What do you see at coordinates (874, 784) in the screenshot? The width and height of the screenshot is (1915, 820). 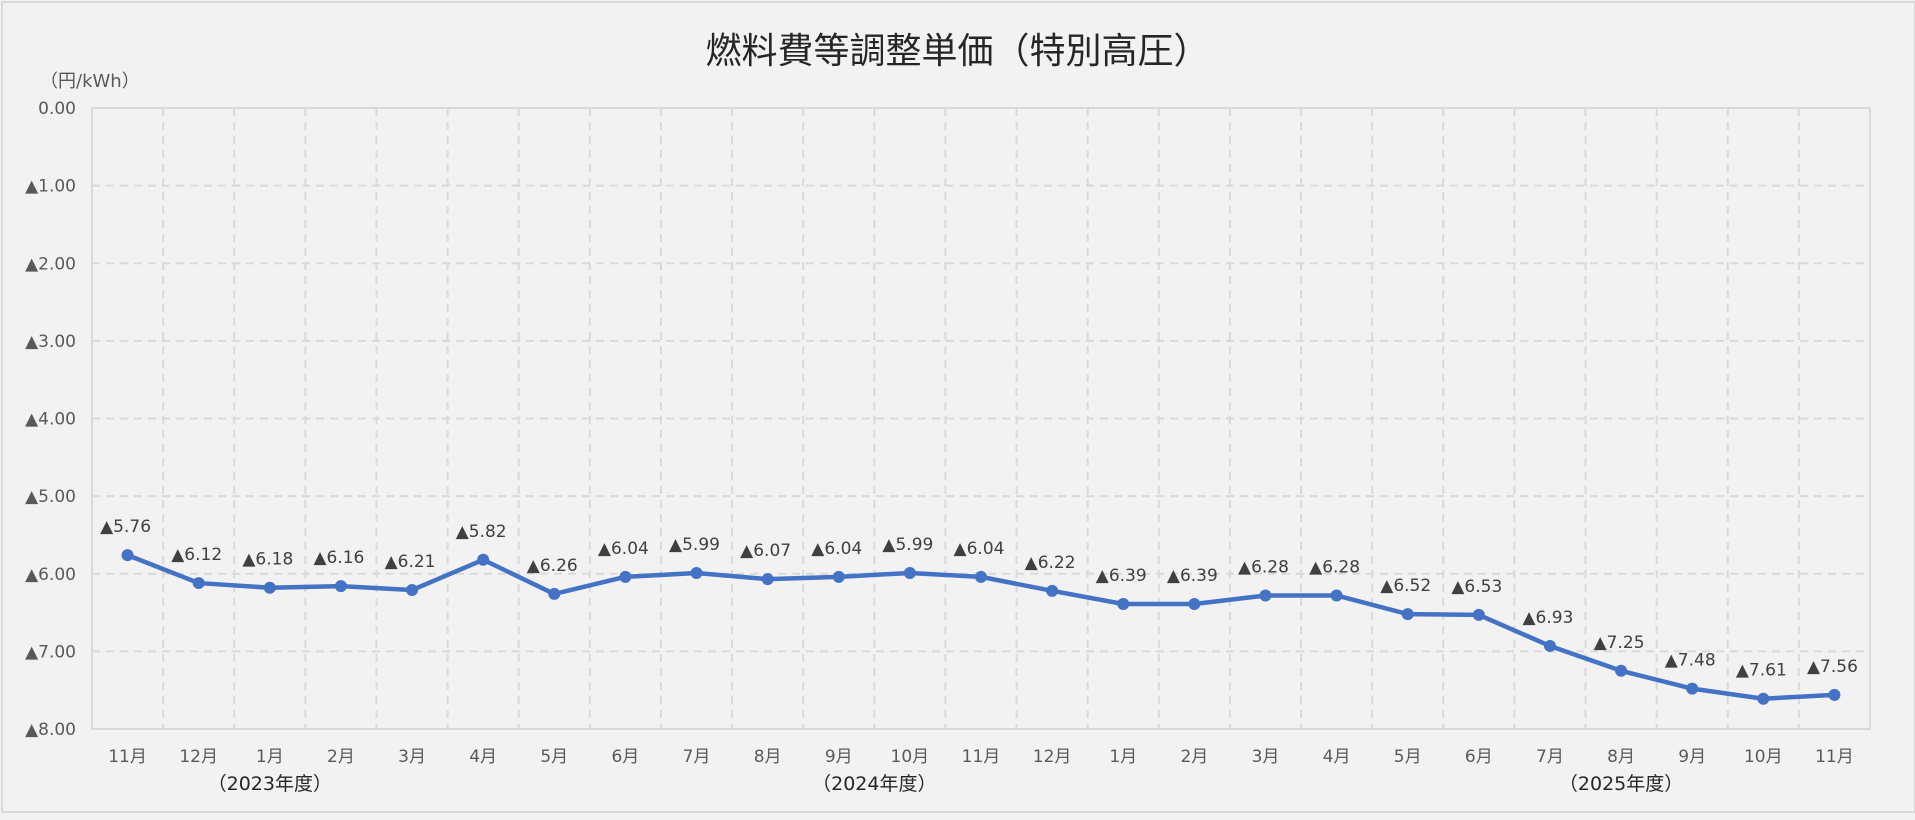 I see `fiscal-year-label: （2024年度）` at bounding box center [874, 784].